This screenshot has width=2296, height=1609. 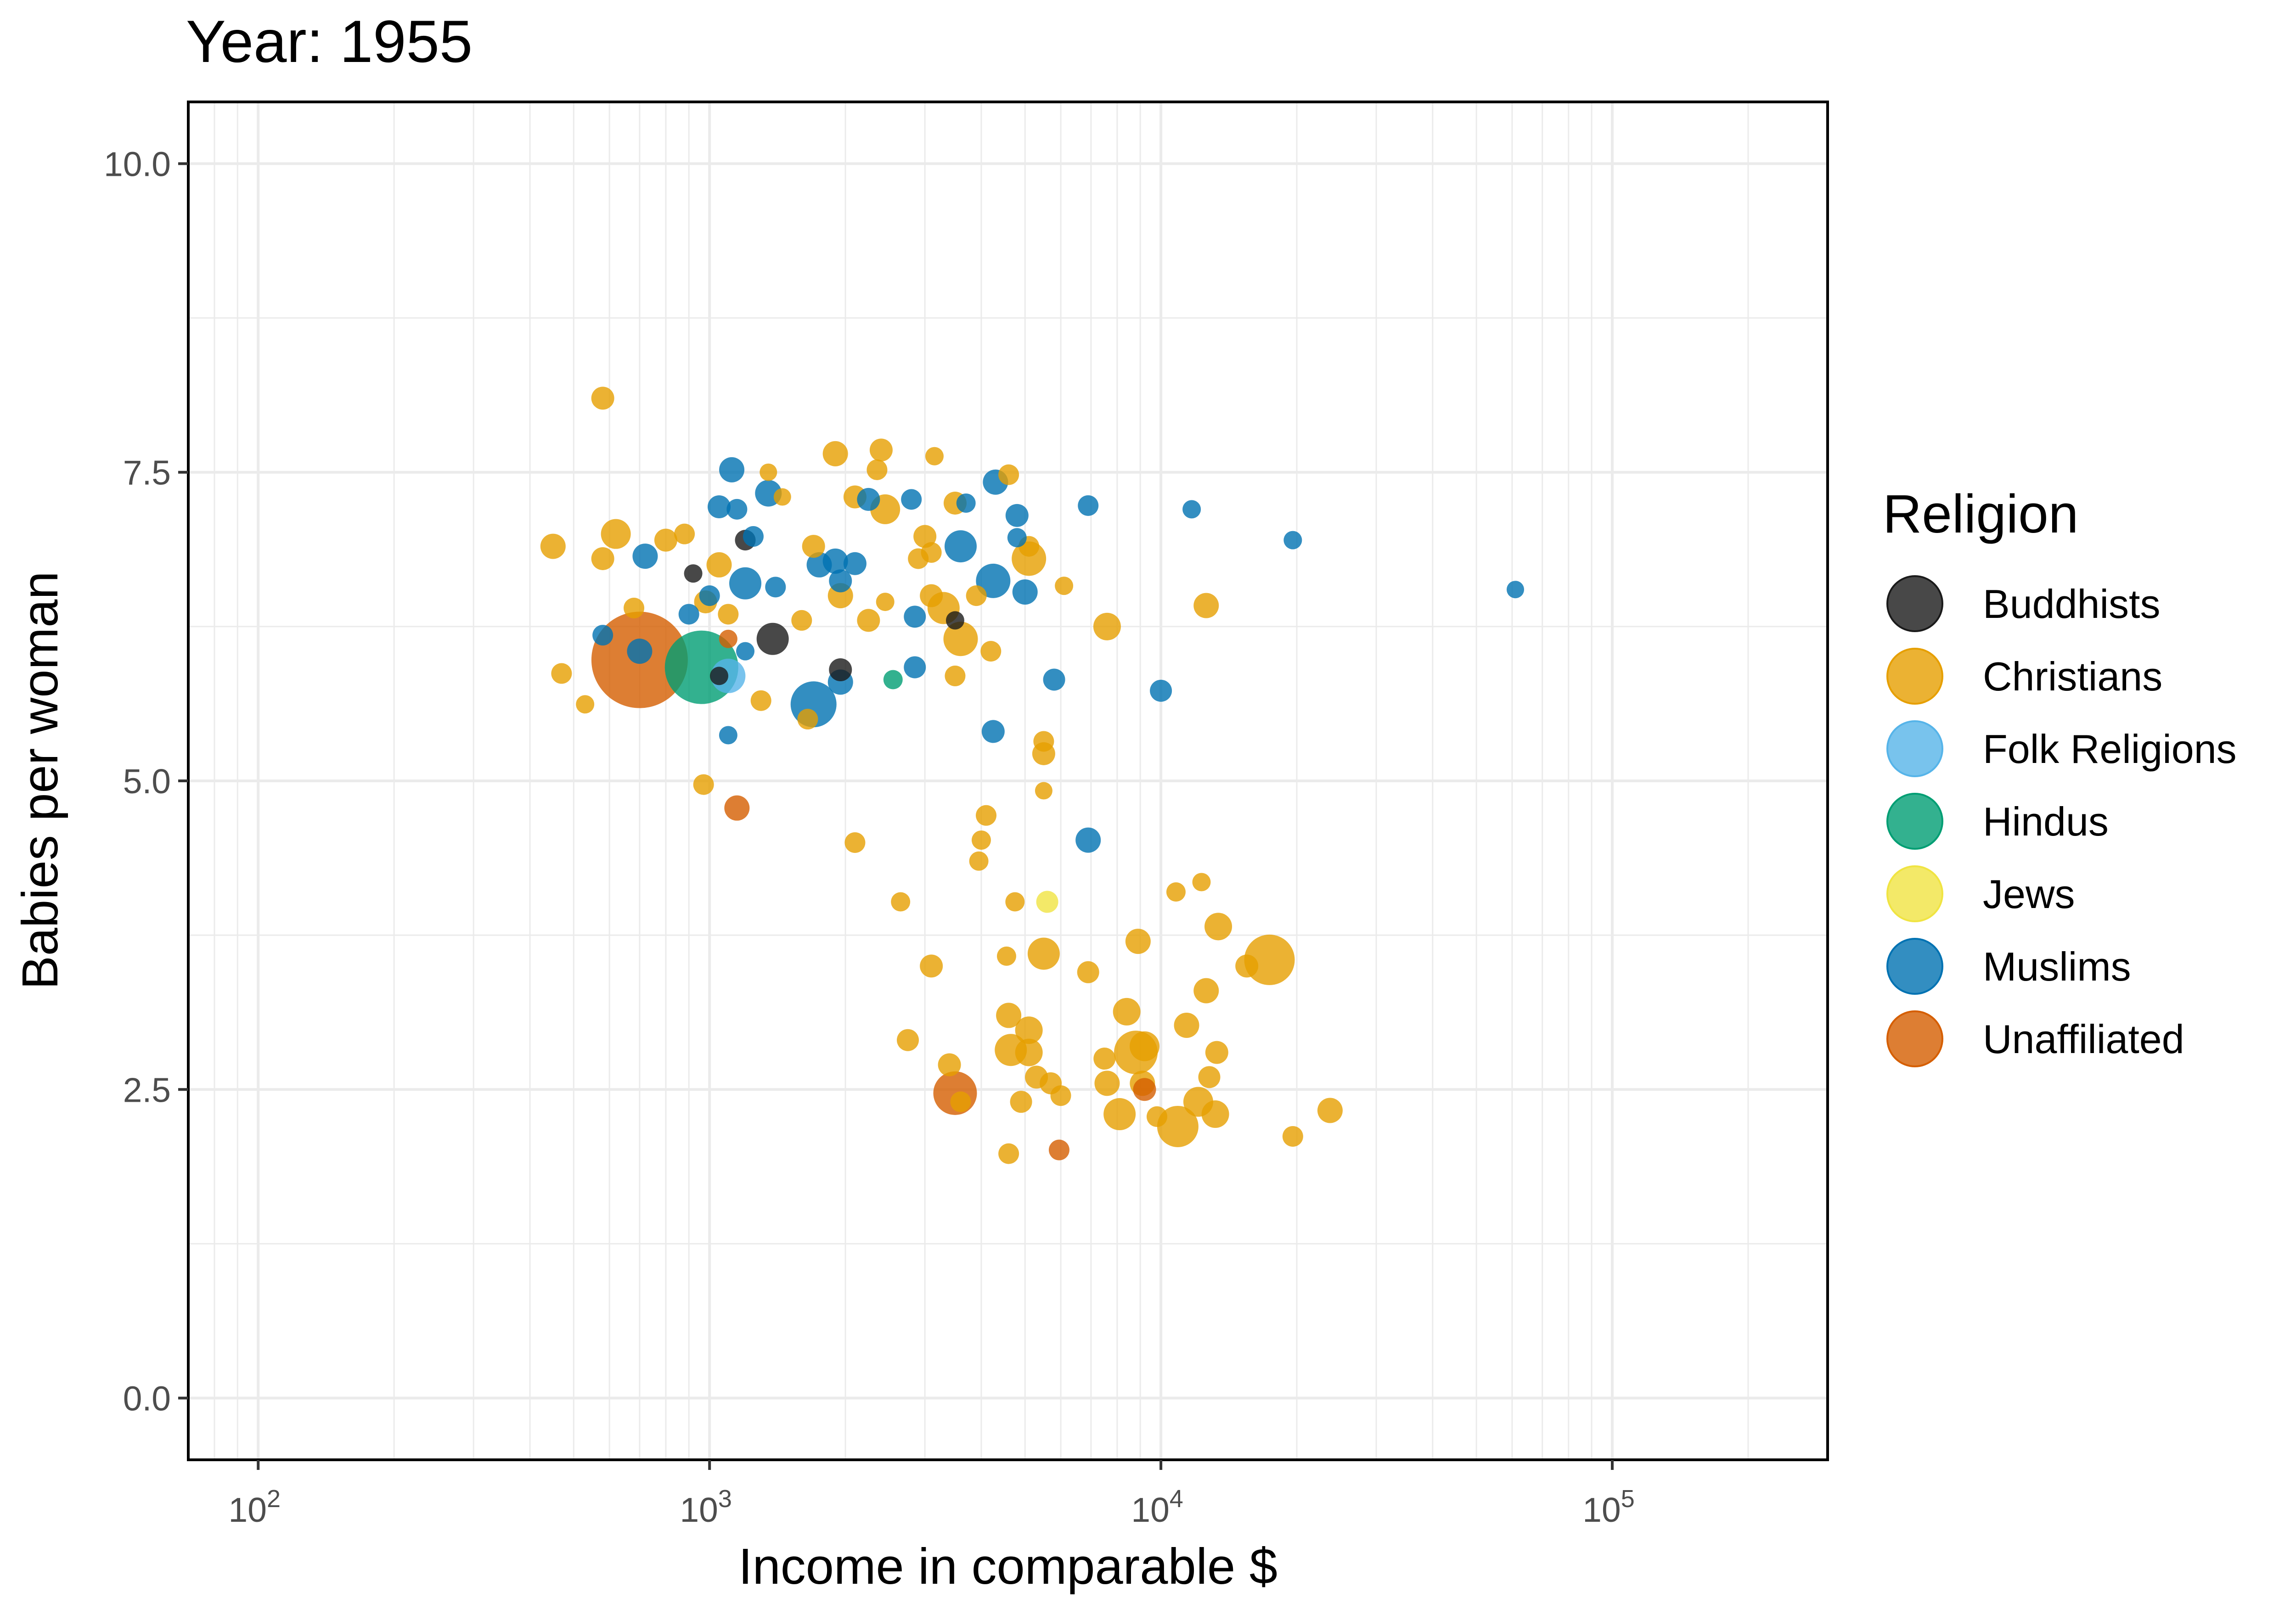 What do you see at coordinates (274, 1499) in the screenshot?
I see `x-tick-exponent: 2` at bounding box center [274, 1499].